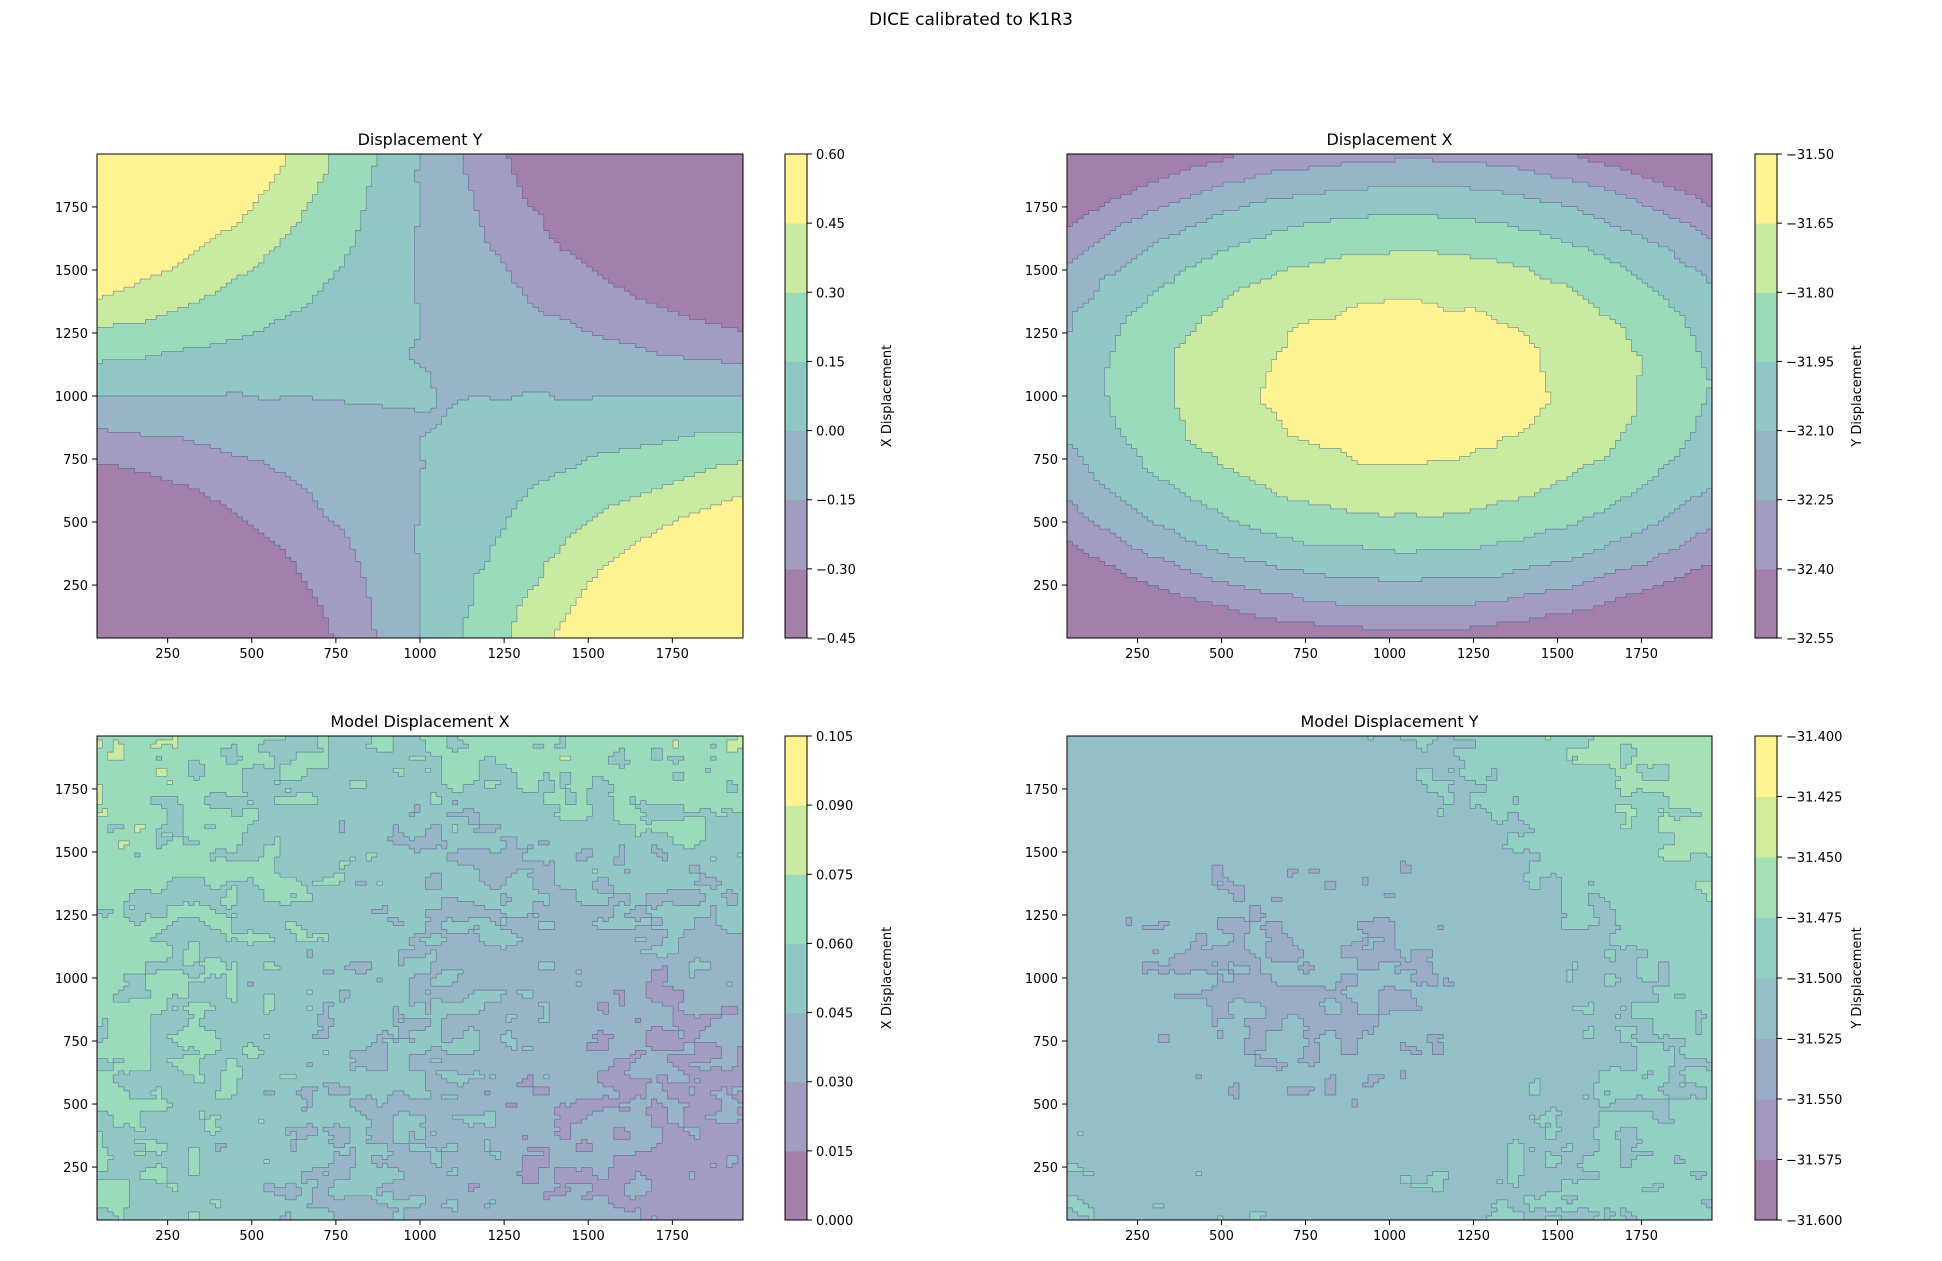 The image size is (1942, 1261). Describe the element at coordinates (834, 737) in the screenshot. I see `colorbar-tick-label: 0.105` at that location.